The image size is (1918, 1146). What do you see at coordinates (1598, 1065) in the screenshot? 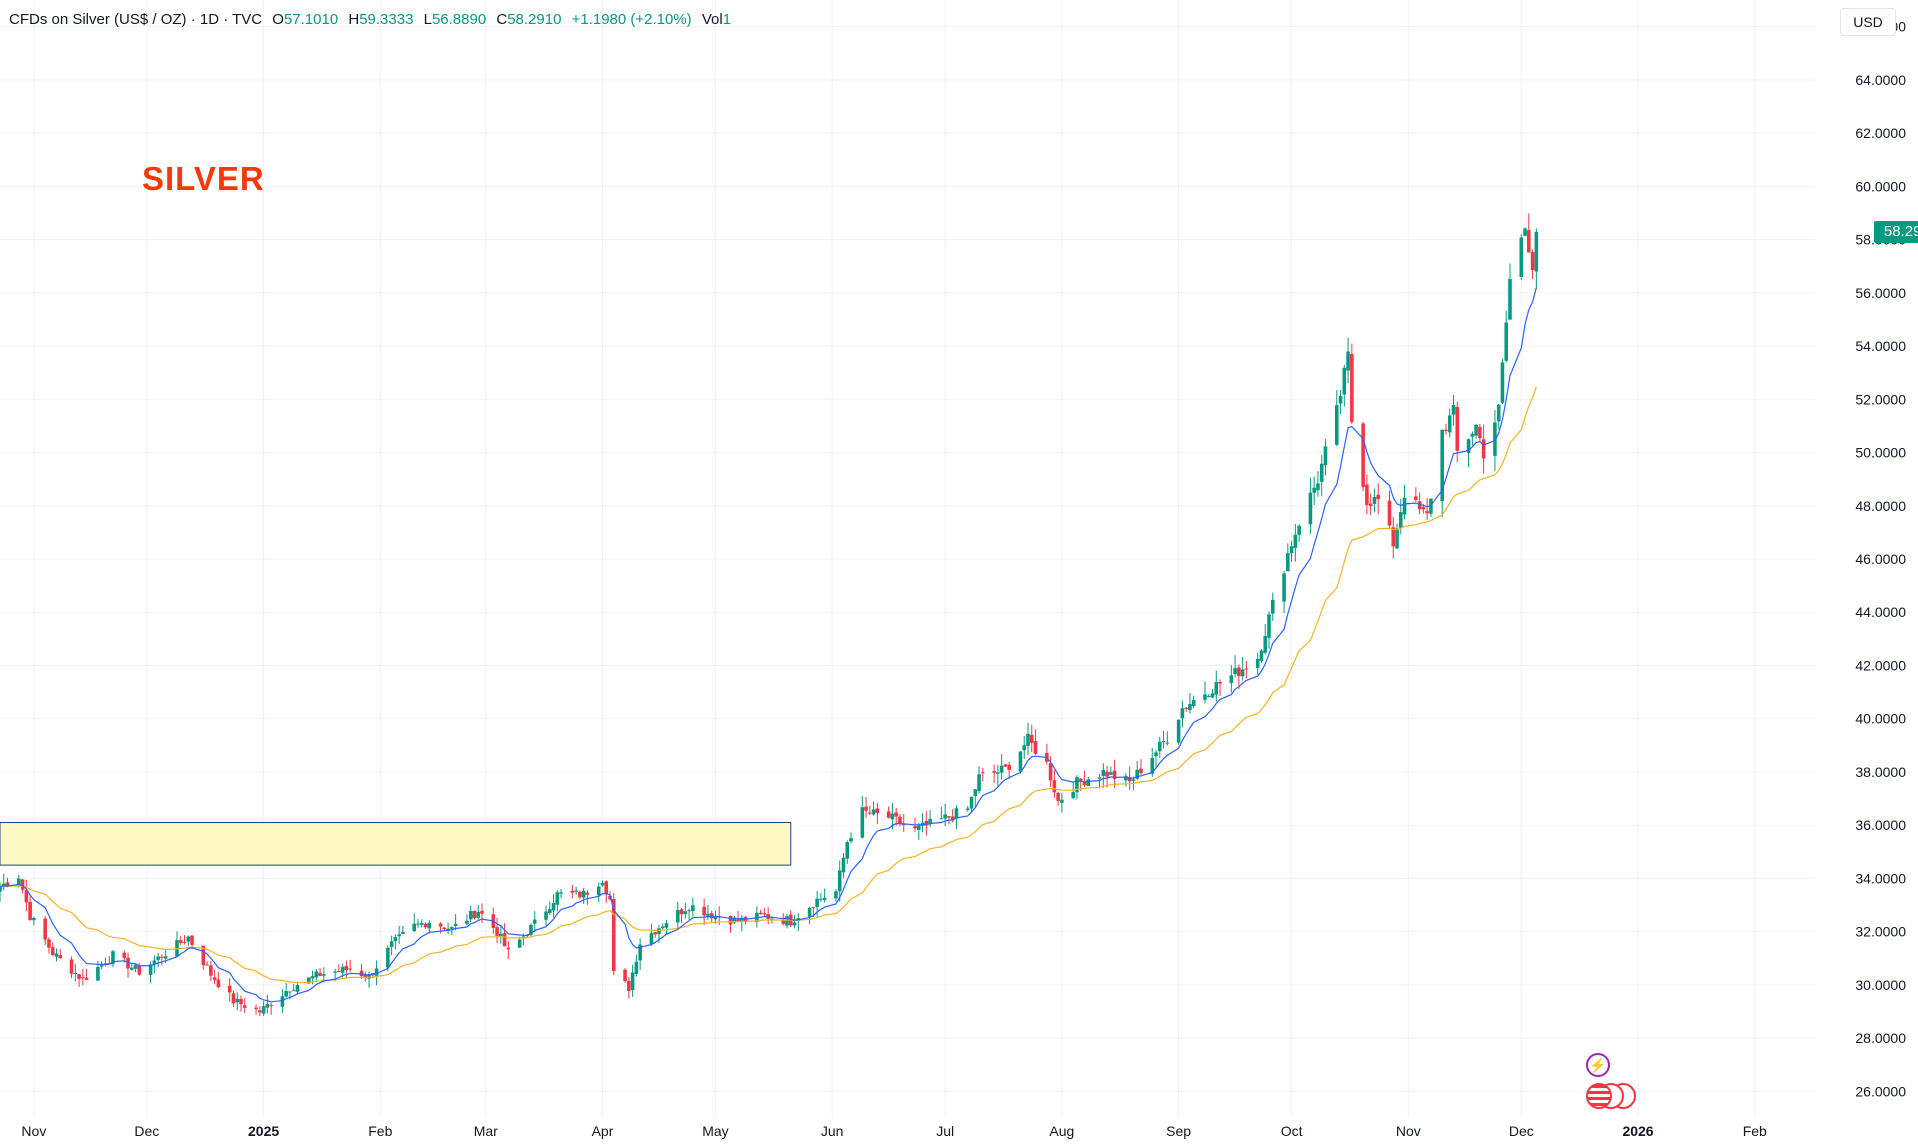
I see `lightning-icon: ⚡` at bounding box center [1598, 1065].